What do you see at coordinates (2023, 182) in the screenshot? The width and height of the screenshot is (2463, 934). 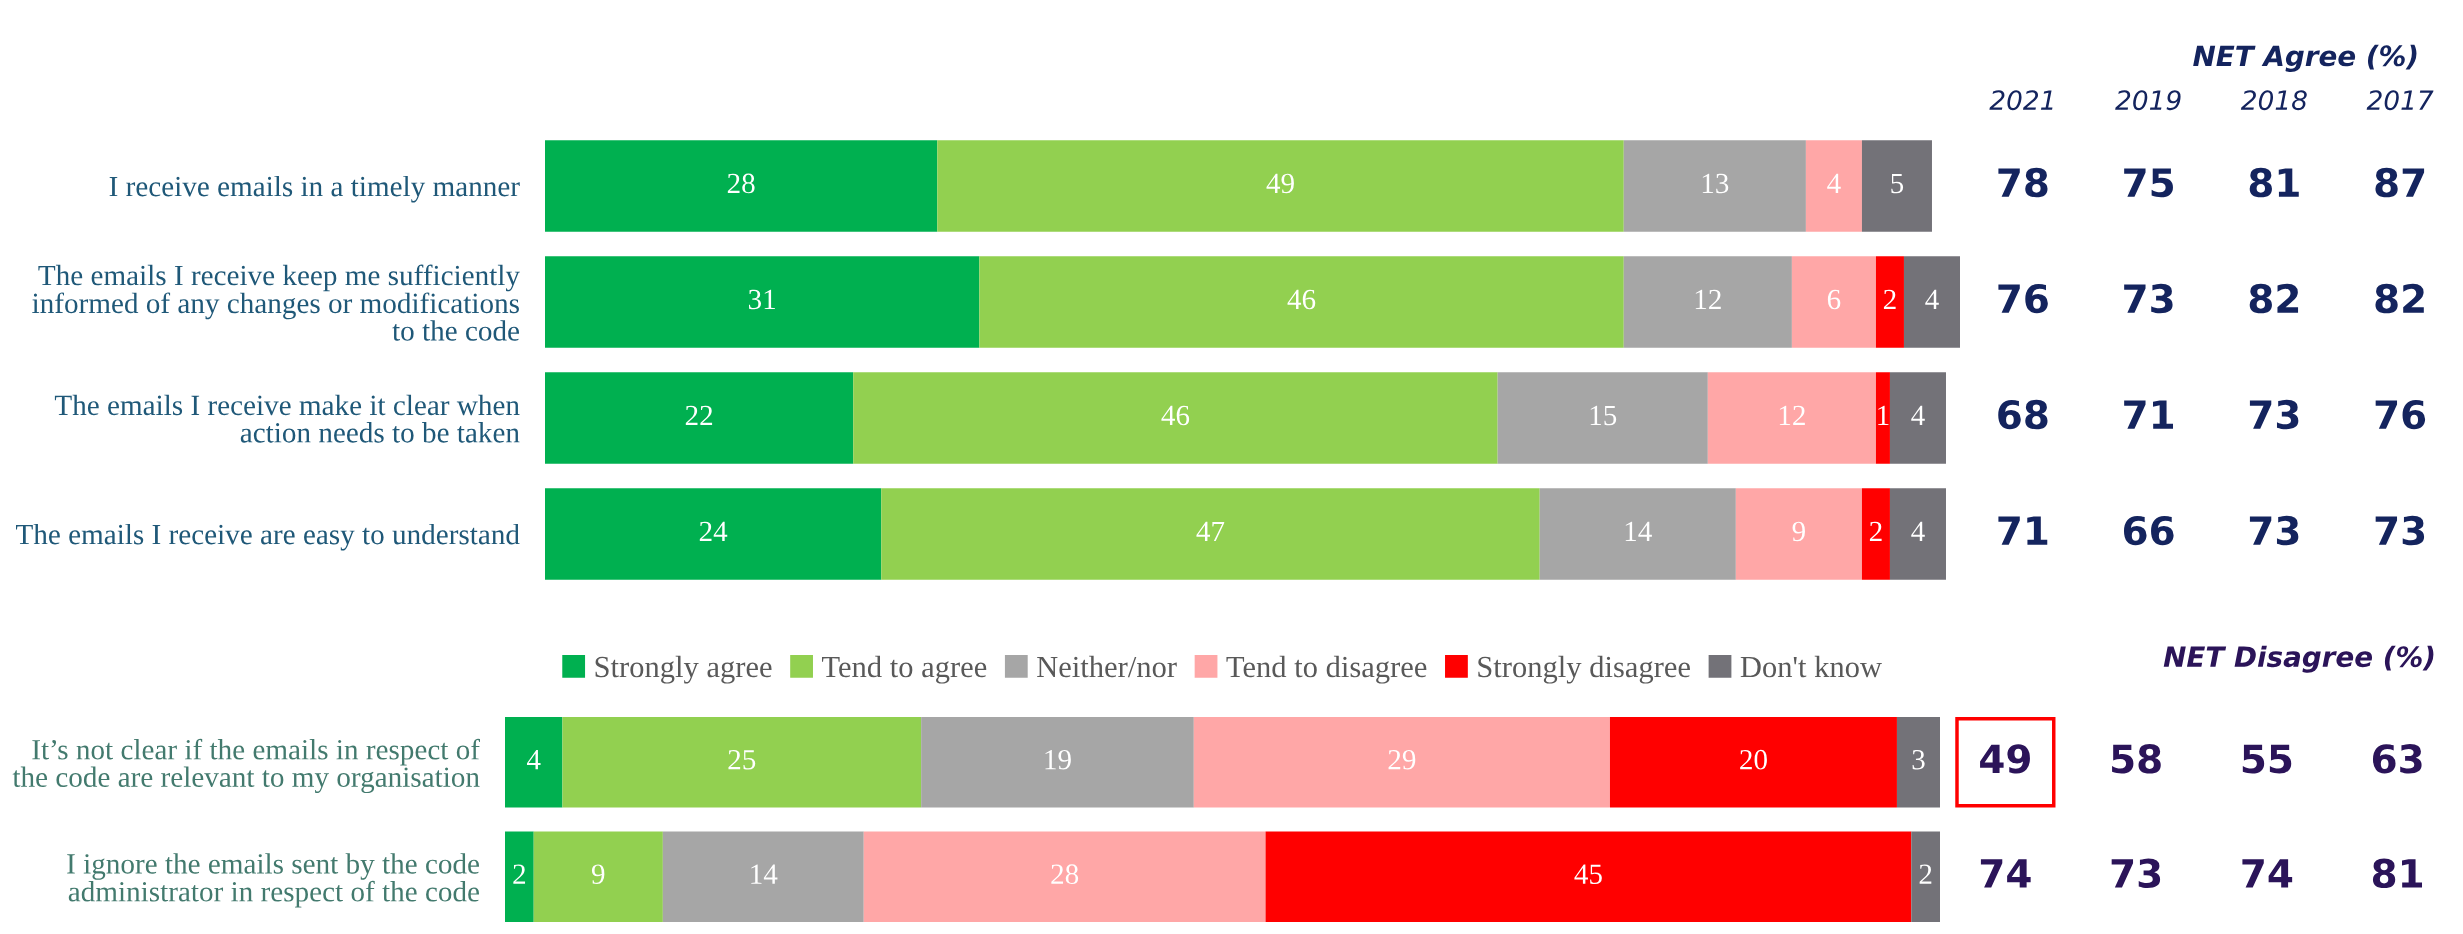 I see `data-label: 78` at bounding box center [2023, 182].